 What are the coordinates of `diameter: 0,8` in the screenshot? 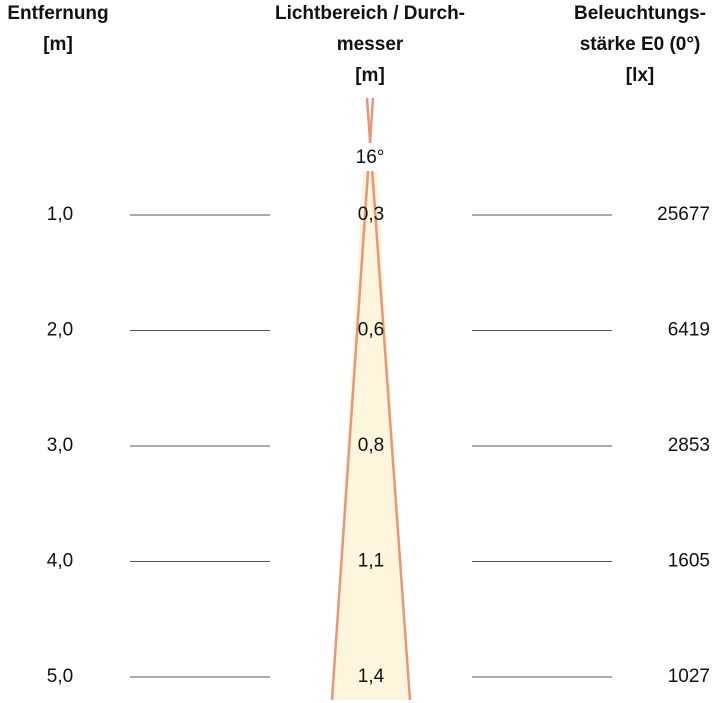 It's located at (371, 445).